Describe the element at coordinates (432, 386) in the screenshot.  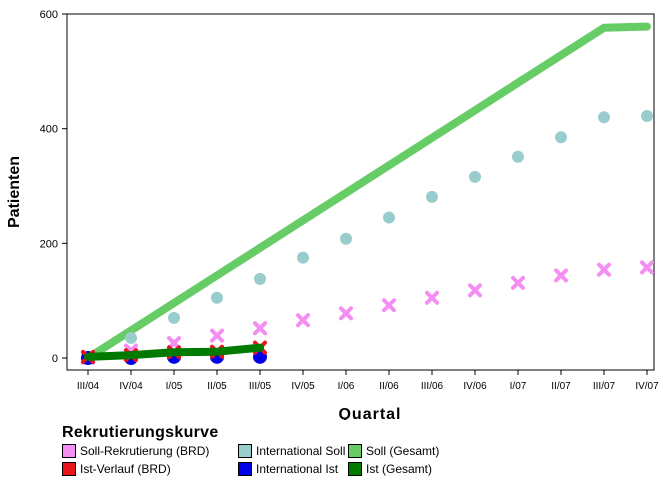
I see `x-tick-label: III/06` at that location.